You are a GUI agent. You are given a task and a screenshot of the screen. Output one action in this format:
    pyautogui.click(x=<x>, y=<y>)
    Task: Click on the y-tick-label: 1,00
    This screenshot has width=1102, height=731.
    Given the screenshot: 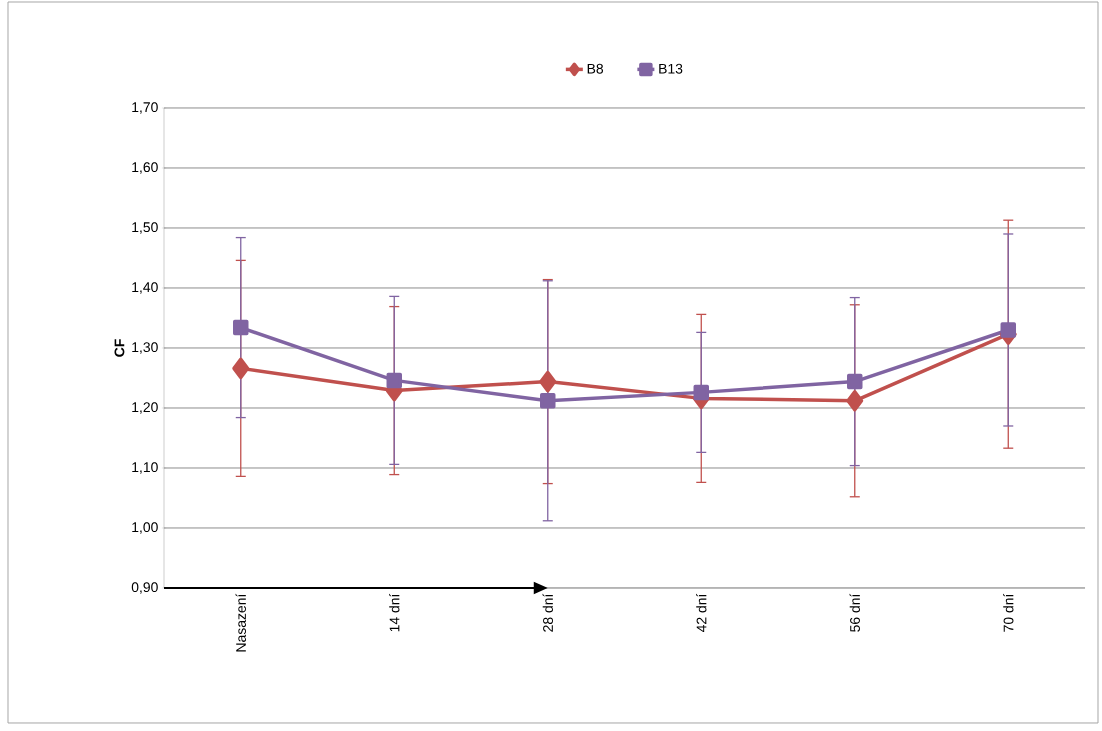 What is the action you would take?
    pyautogui.click(x=145, y=528)
    